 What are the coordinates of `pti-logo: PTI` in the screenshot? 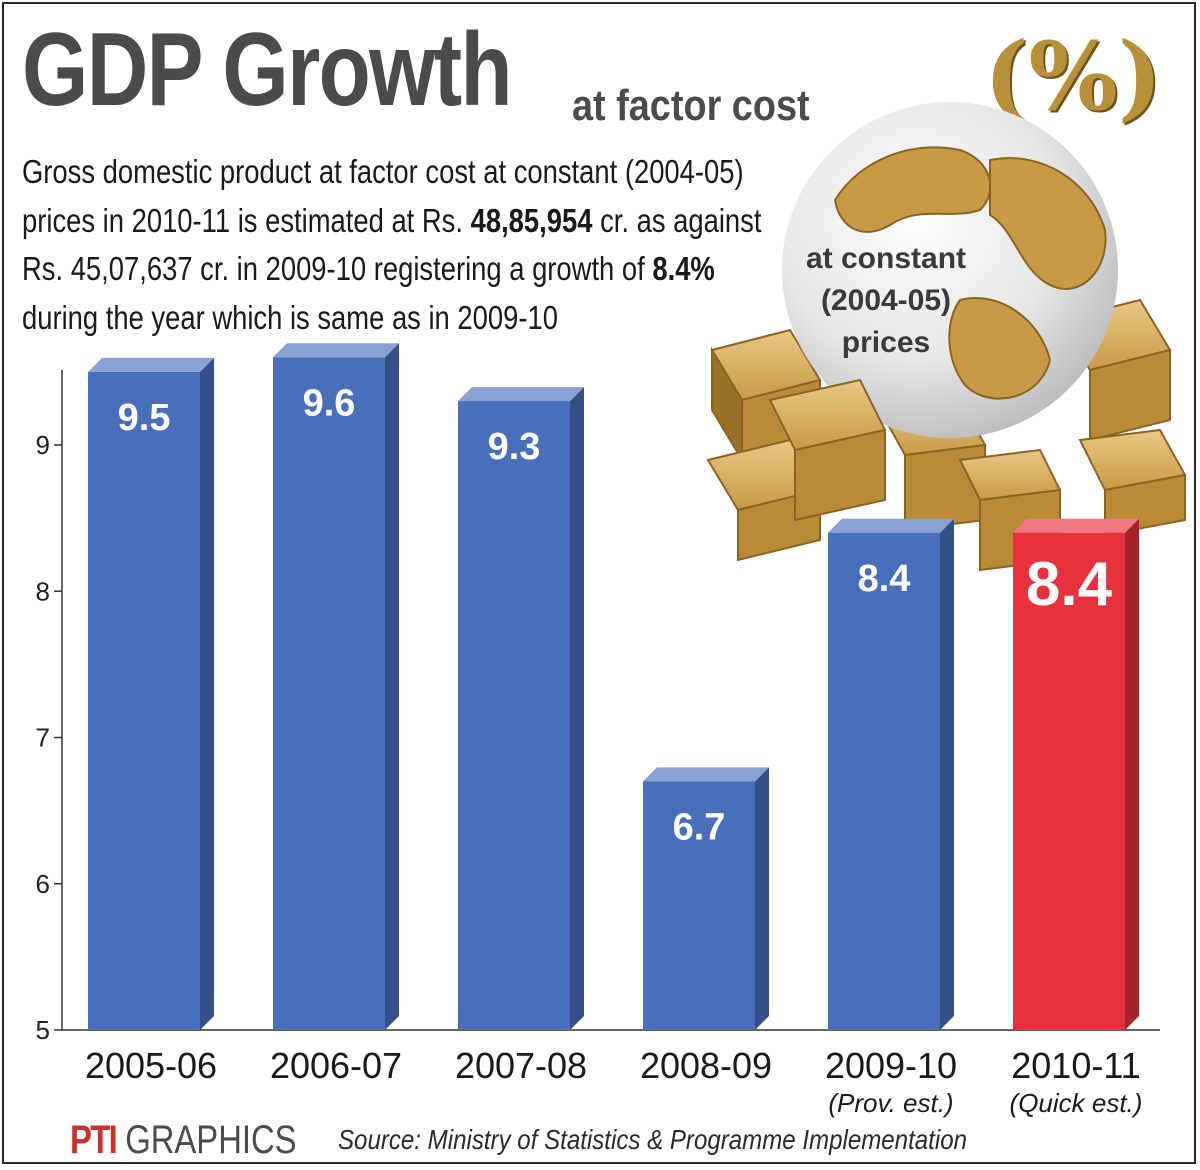 It's located at (94, 1140).